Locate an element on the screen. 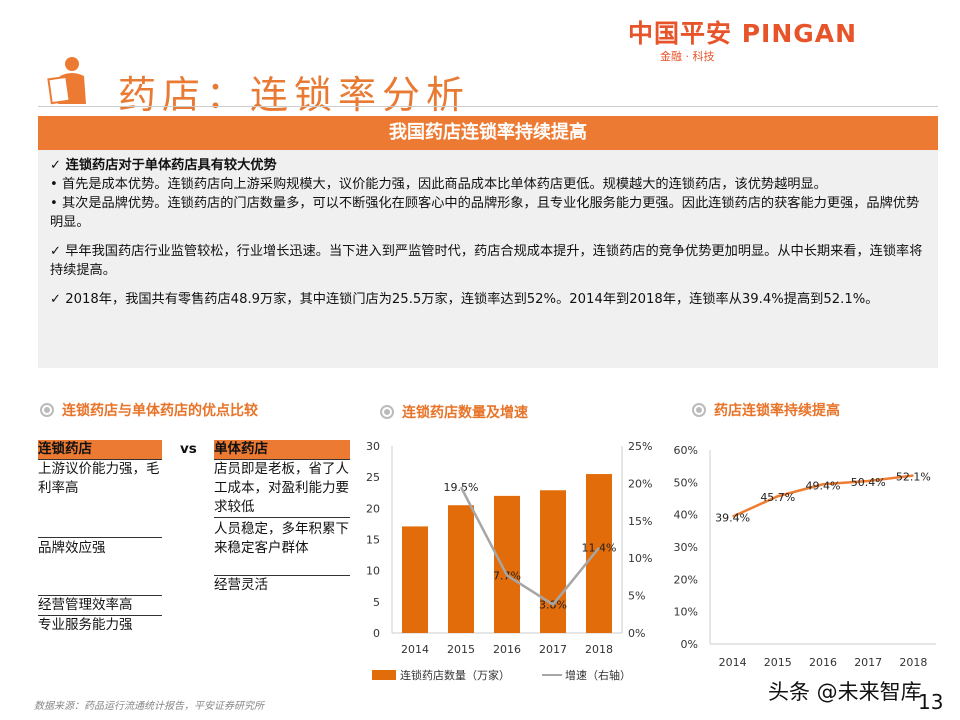 Image resolution: width=960 pixels, height=720 pixels. y-tick-label: 40% is located at coordinates (686, 515).